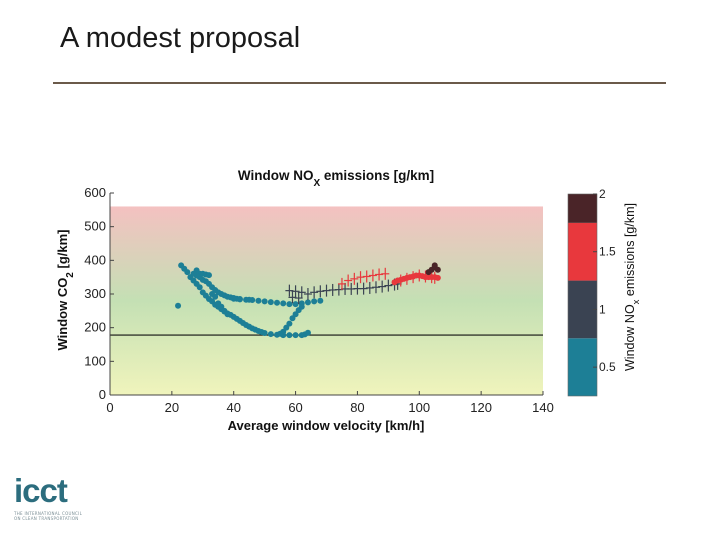 The image size is (720, 540). Describe the element at coordinates (62, 314) in the screenshot. I see `y-axis-label-main: Window CO` at that location.